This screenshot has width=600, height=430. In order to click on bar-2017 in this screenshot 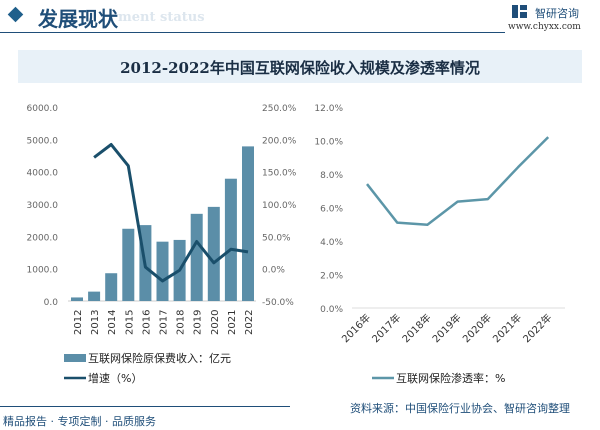, I will do `click(162, 271)`.